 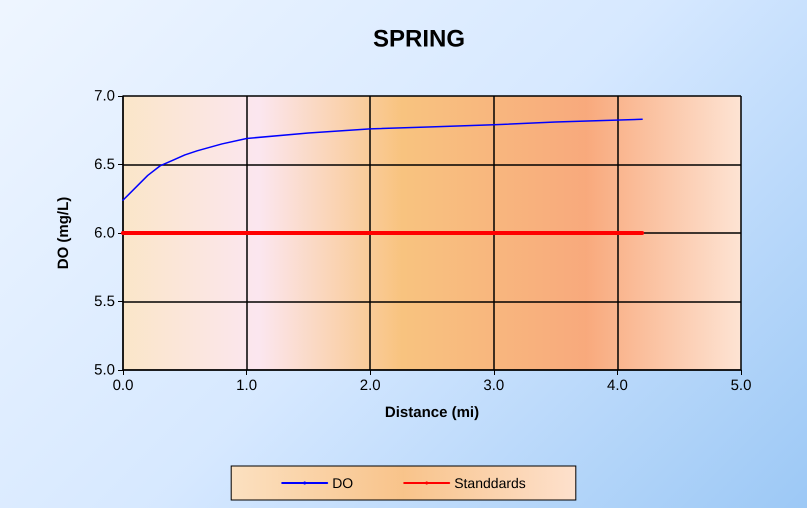 What do you see at coordinates (104, 233) in the screenshot?
I see `y-tick-label: 6.0` at bounding box center [104, 233].